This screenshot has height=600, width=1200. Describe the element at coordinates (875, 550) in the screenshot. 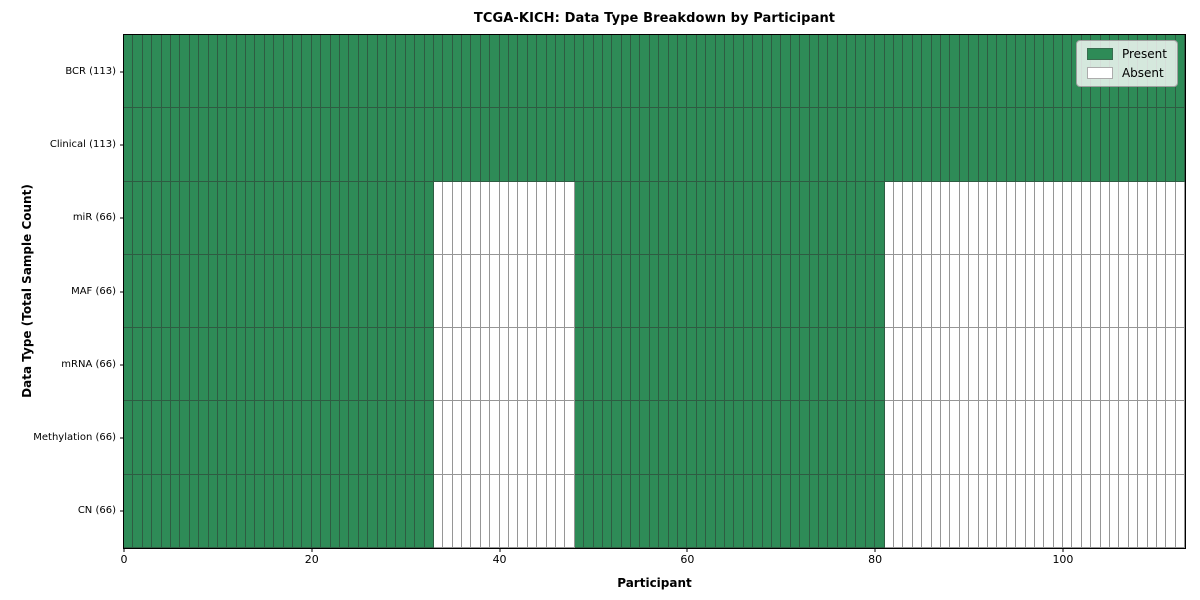

I see `x-tick-mark` at that location.